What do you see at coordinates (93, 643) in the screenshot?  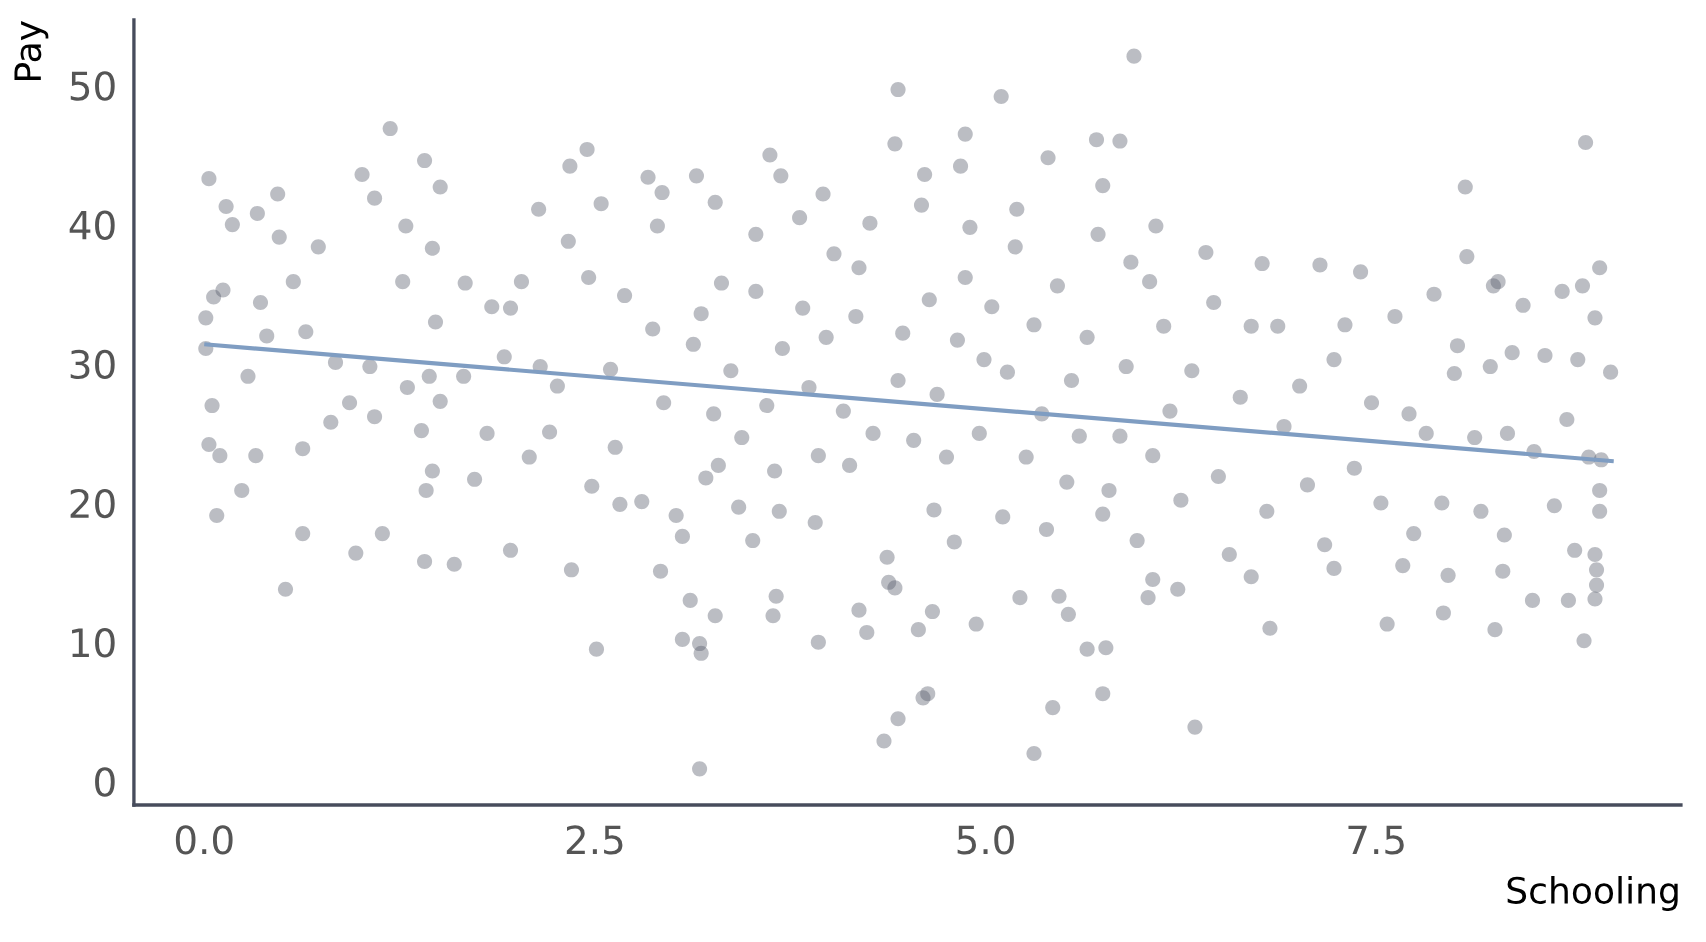 I see `y-tick-label: 10` at bounding box center [93, 643].